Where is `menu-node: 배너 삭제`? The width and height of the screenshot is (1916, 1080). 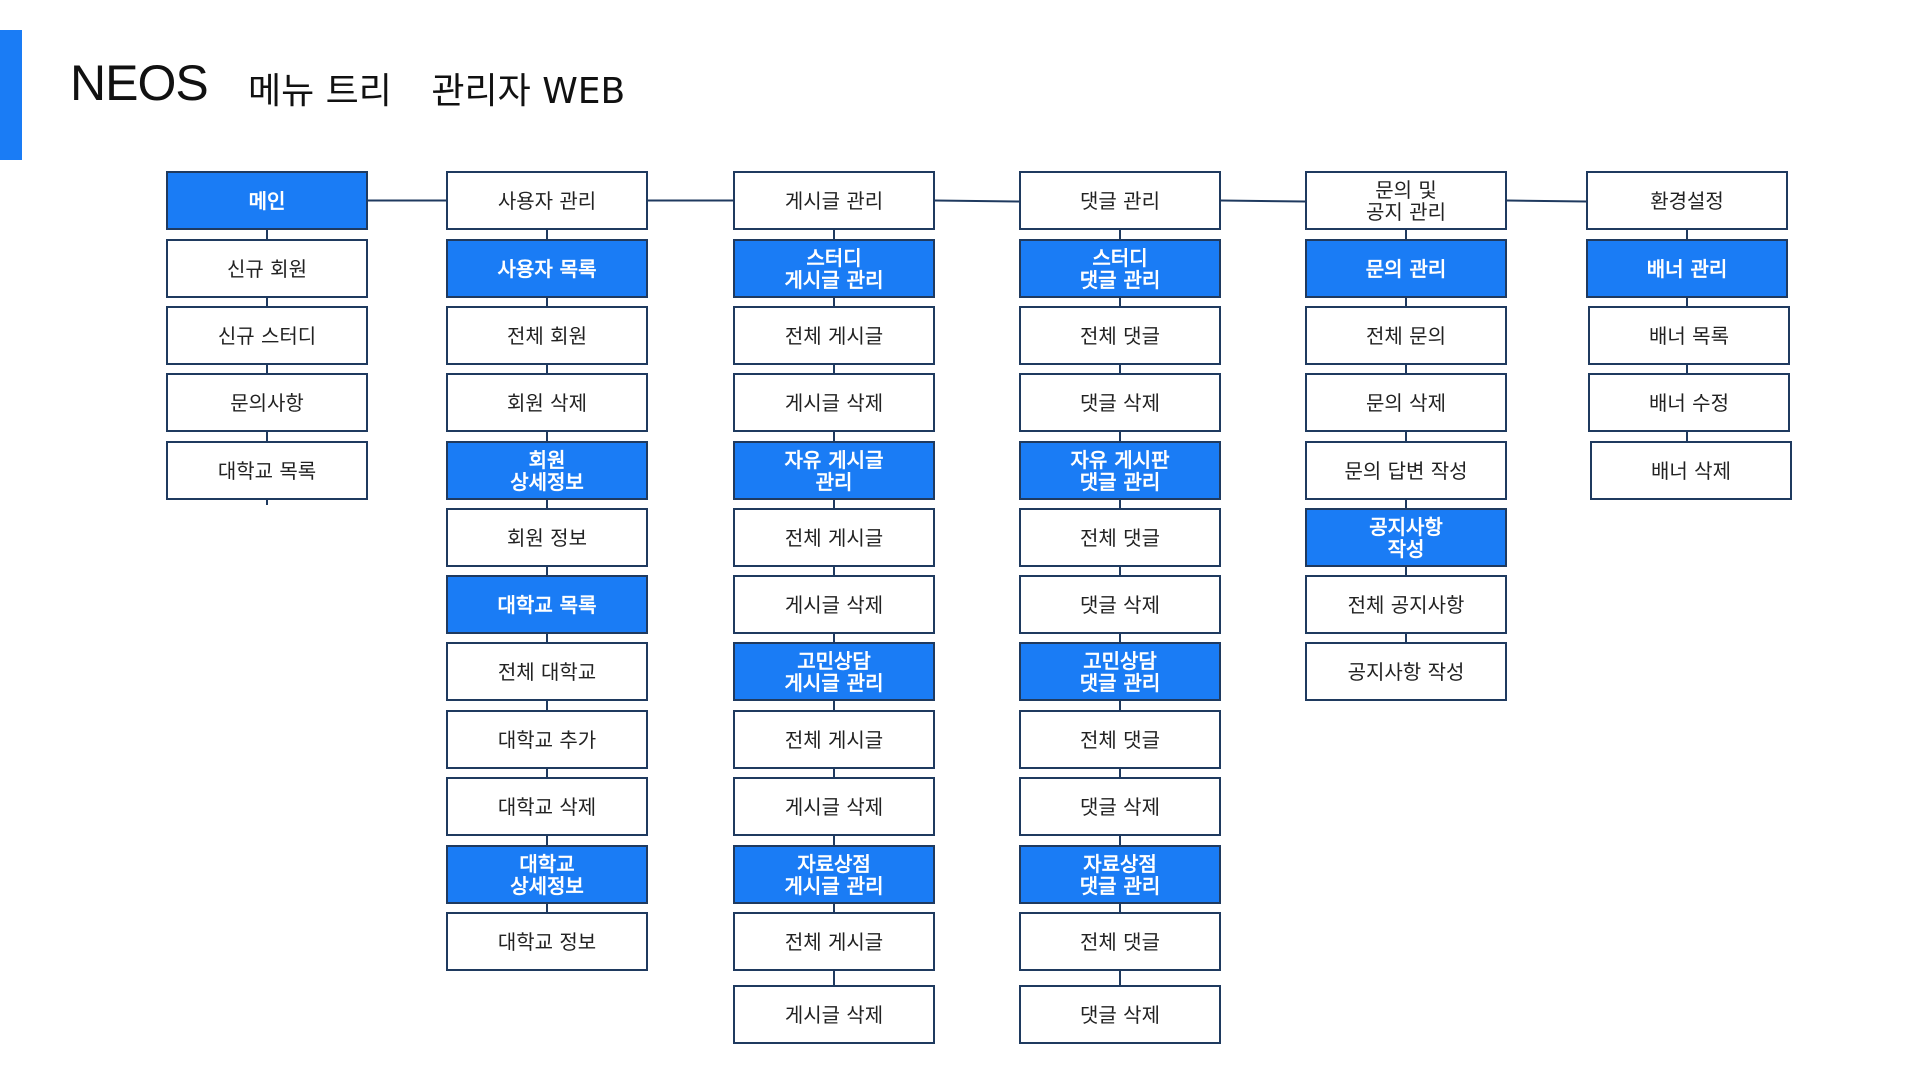 menu-node: 배너 삭제 is located at coordinates (1691, 470).